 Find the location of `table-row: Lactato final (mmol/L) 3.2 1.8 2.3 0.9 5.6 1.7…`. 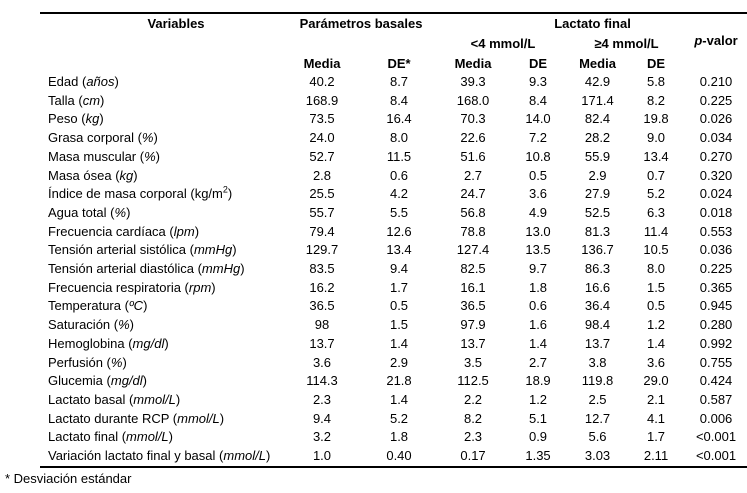

table-row: Lactato final (mmol/L) 3.2 1.8 2.3 0.9 5.6 1.7… is located at coordinates (393, 437).